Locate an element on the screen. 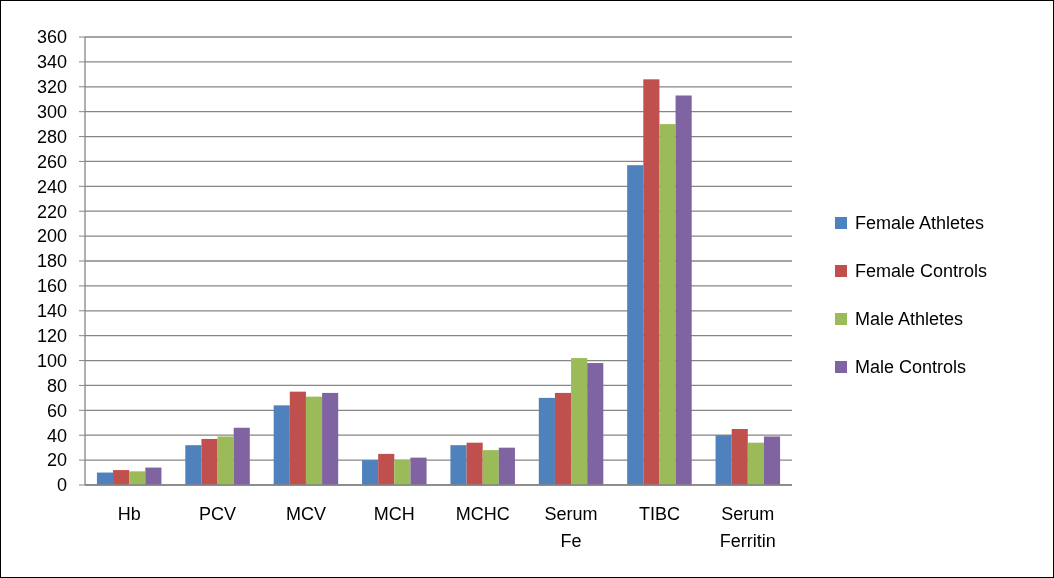 The width and height of the screenshot is (1054, 578). y-tick-label: 200 is located at coordinates (51, 236).